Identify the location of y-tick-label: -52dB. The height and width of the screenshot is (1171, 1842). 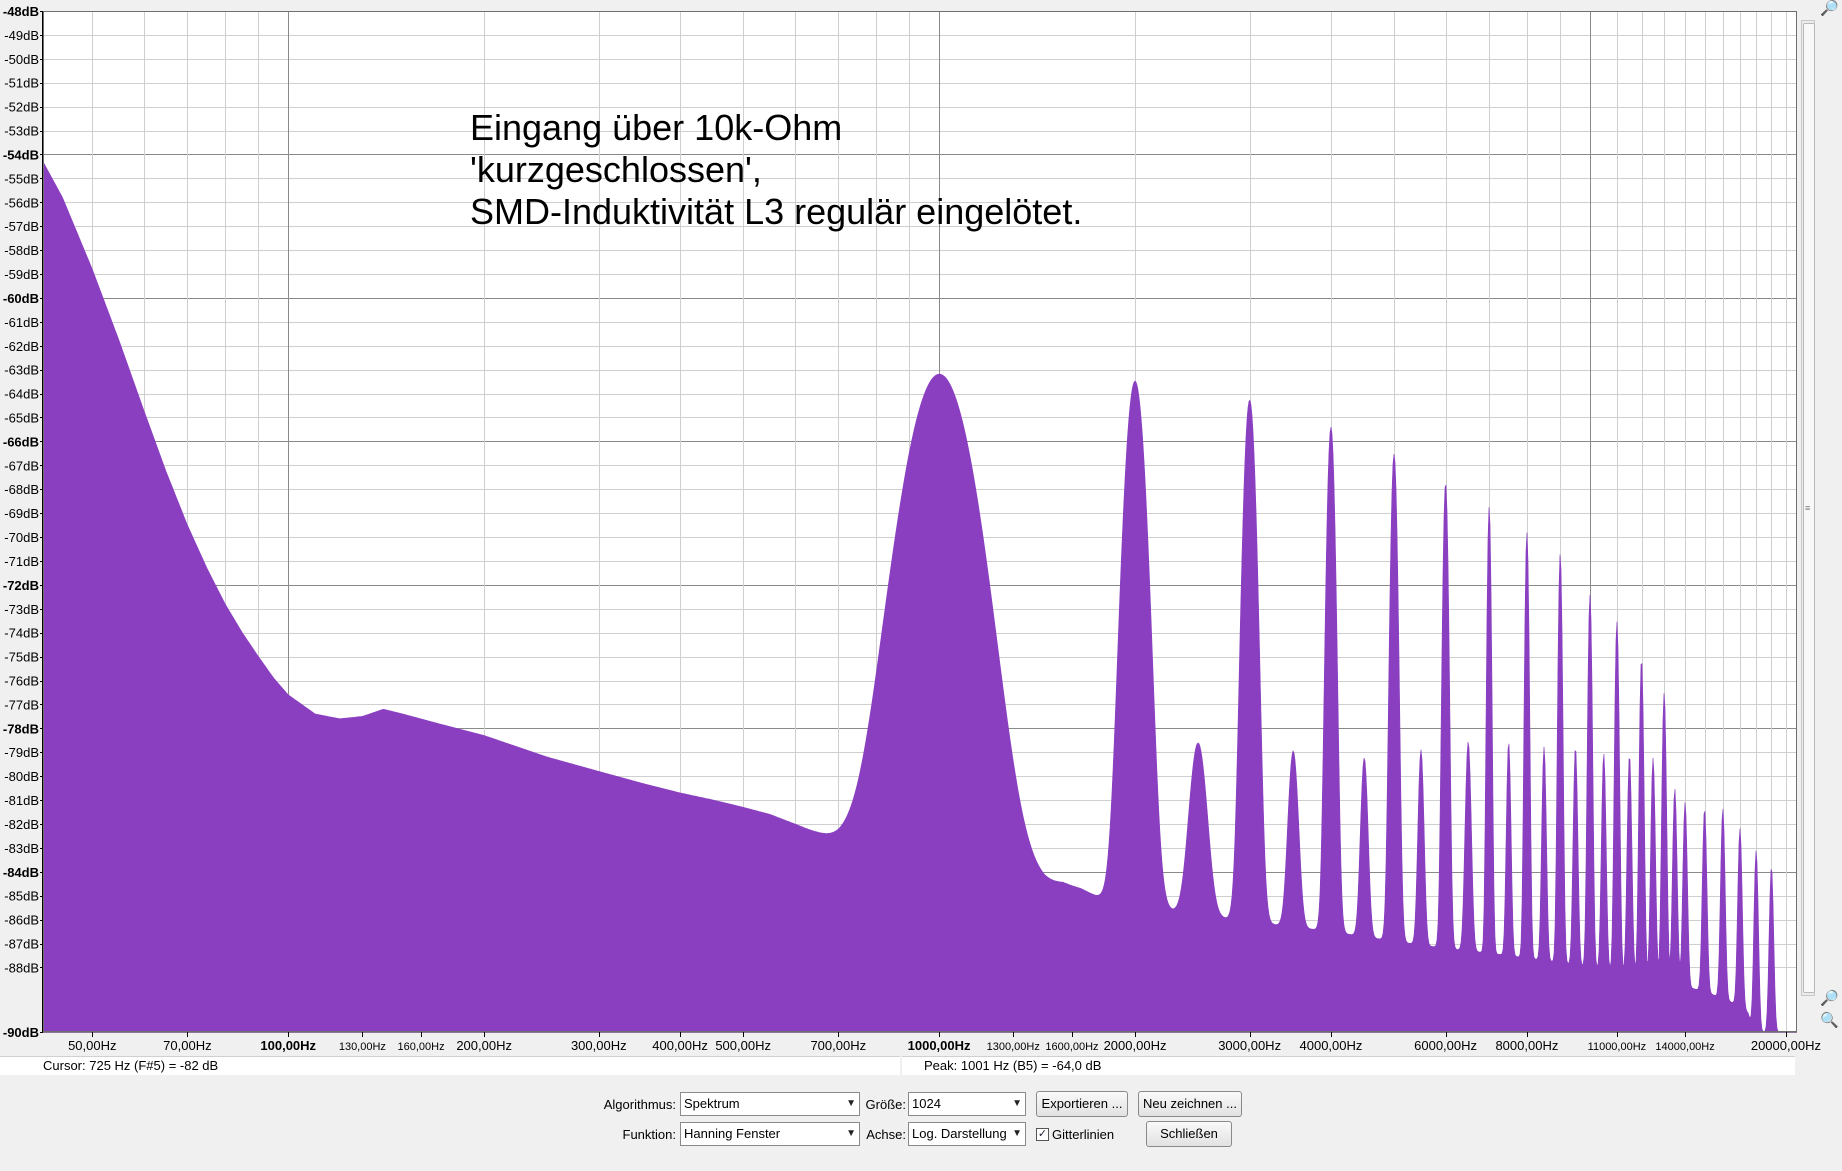
(21, 107).